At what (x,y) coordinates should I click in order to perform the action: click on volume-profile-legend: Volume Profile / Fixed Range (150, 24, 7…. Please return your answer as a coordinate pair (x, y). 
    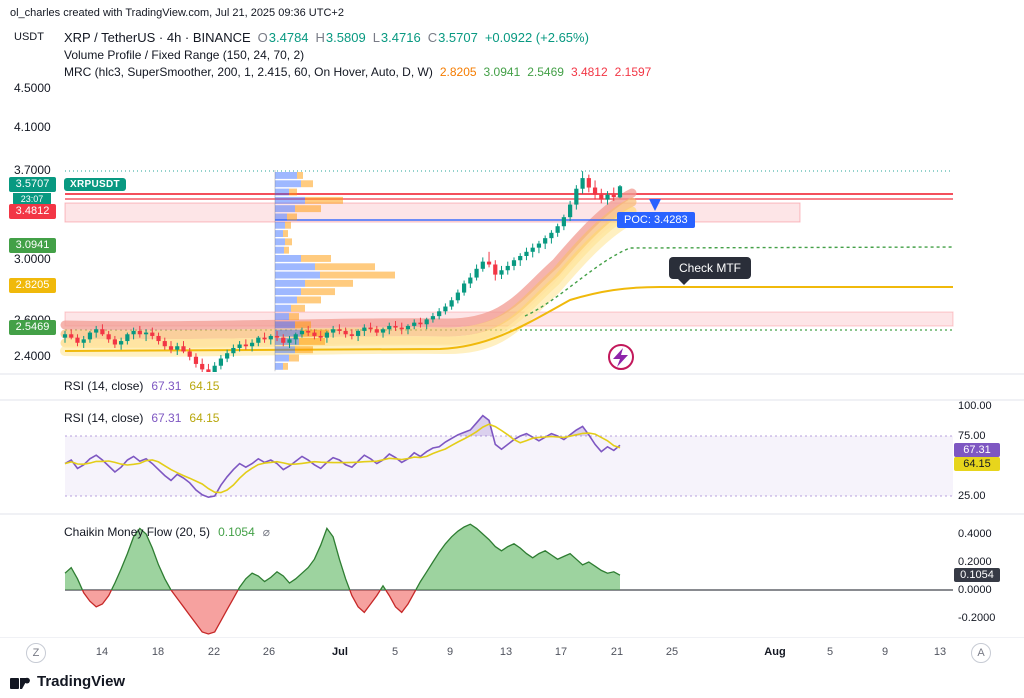
    Looking at the image, I should click on (184, 55).